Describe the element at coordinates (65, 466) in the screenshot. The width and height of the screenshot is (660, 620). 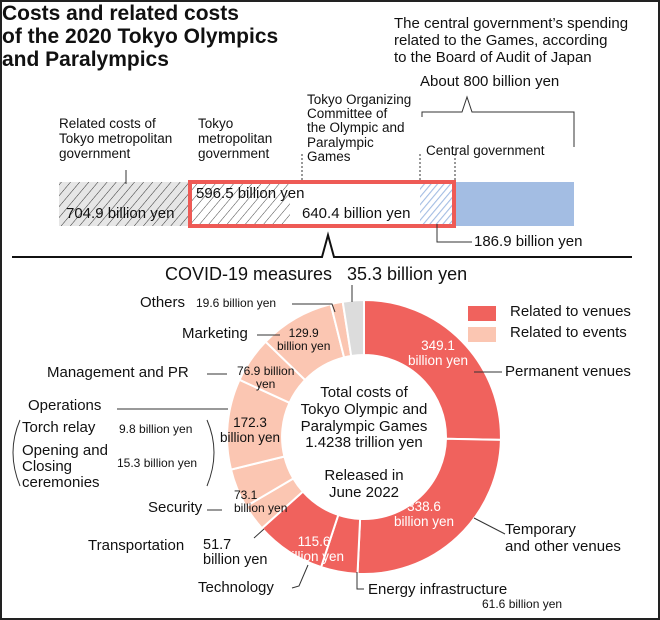
I see `ceremony-name: Opening and Closing ceremonies` at that location.